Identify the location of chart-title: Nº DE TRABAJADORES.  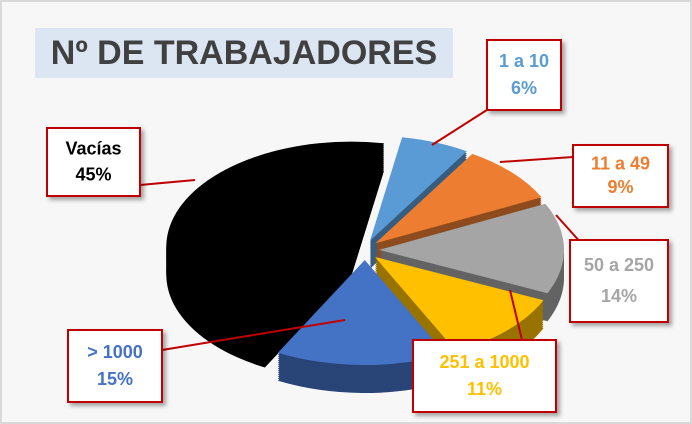
(244, 53).